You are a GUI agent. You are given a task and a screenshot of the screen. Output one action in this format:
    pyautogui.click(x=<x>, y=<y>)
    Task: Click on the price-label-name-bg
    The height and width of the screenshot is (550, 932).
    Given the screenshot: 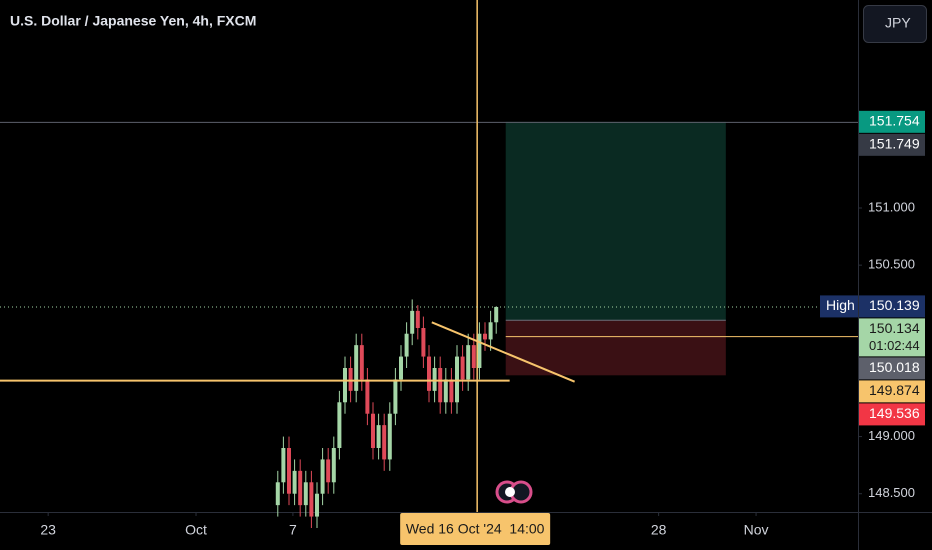 What is the action you would take?
    pyautogui.click(x=839, y=306)
    